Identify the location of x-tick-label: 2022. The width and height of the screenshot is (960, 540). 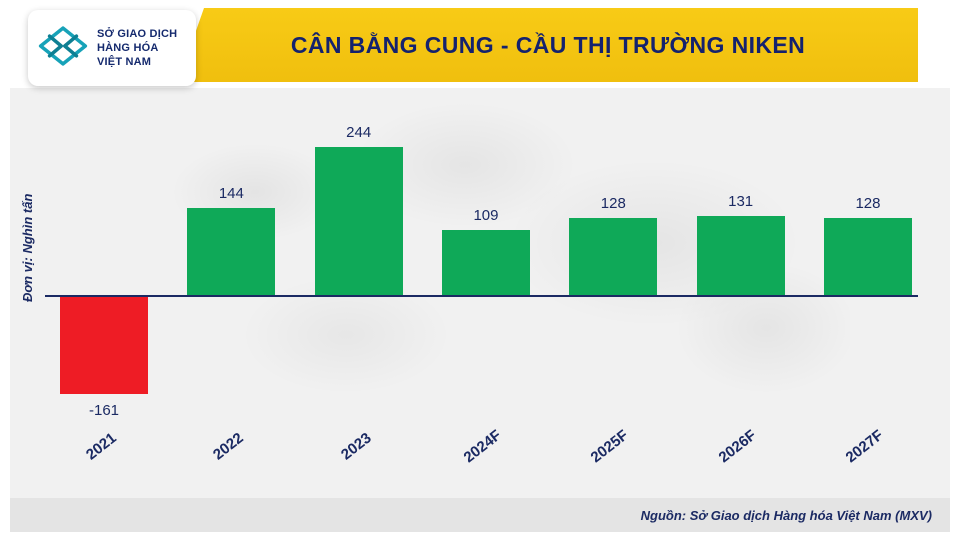
(229, 446).